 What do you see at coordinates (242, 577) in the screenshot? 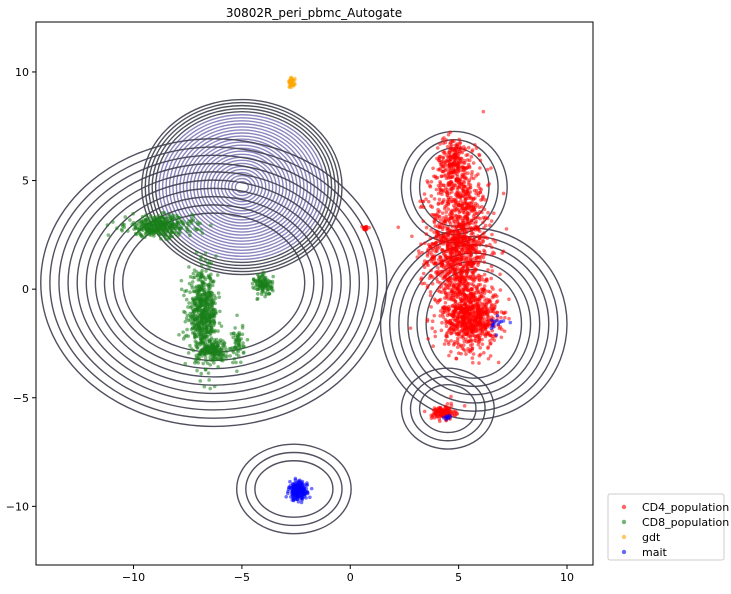
I see `x-tick-label: −5` at bounding box center [242, 577].